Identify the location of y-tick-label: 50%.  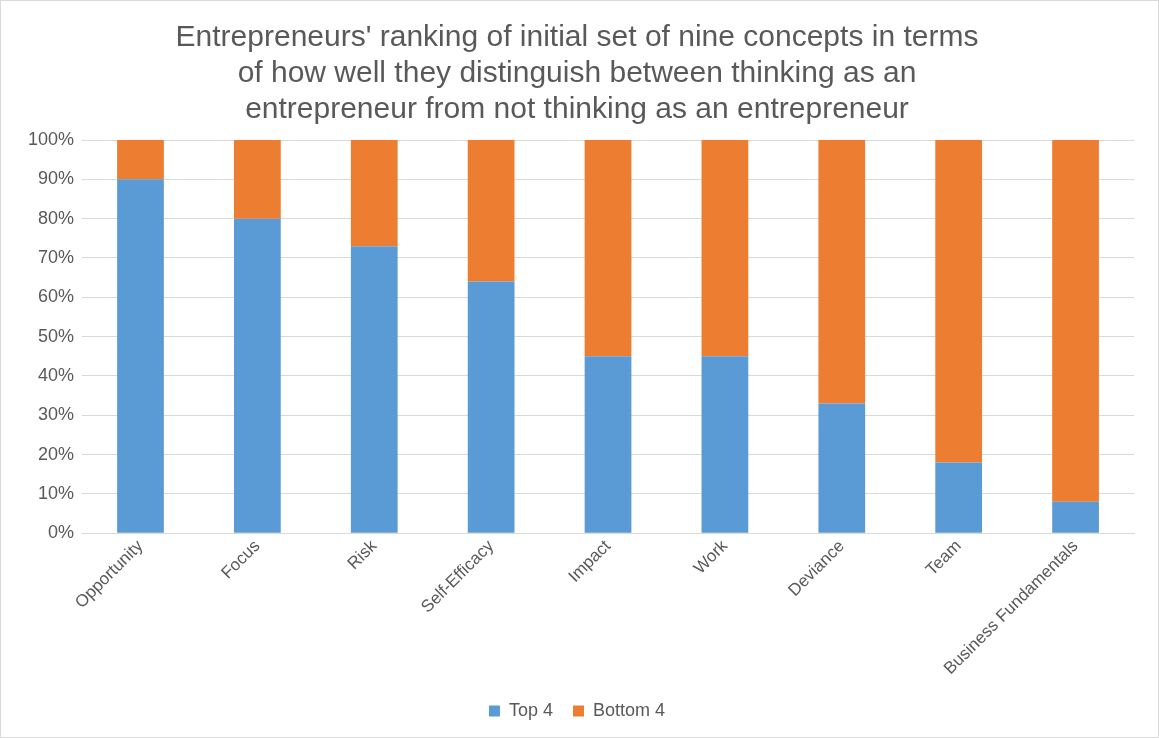
(56, 335).